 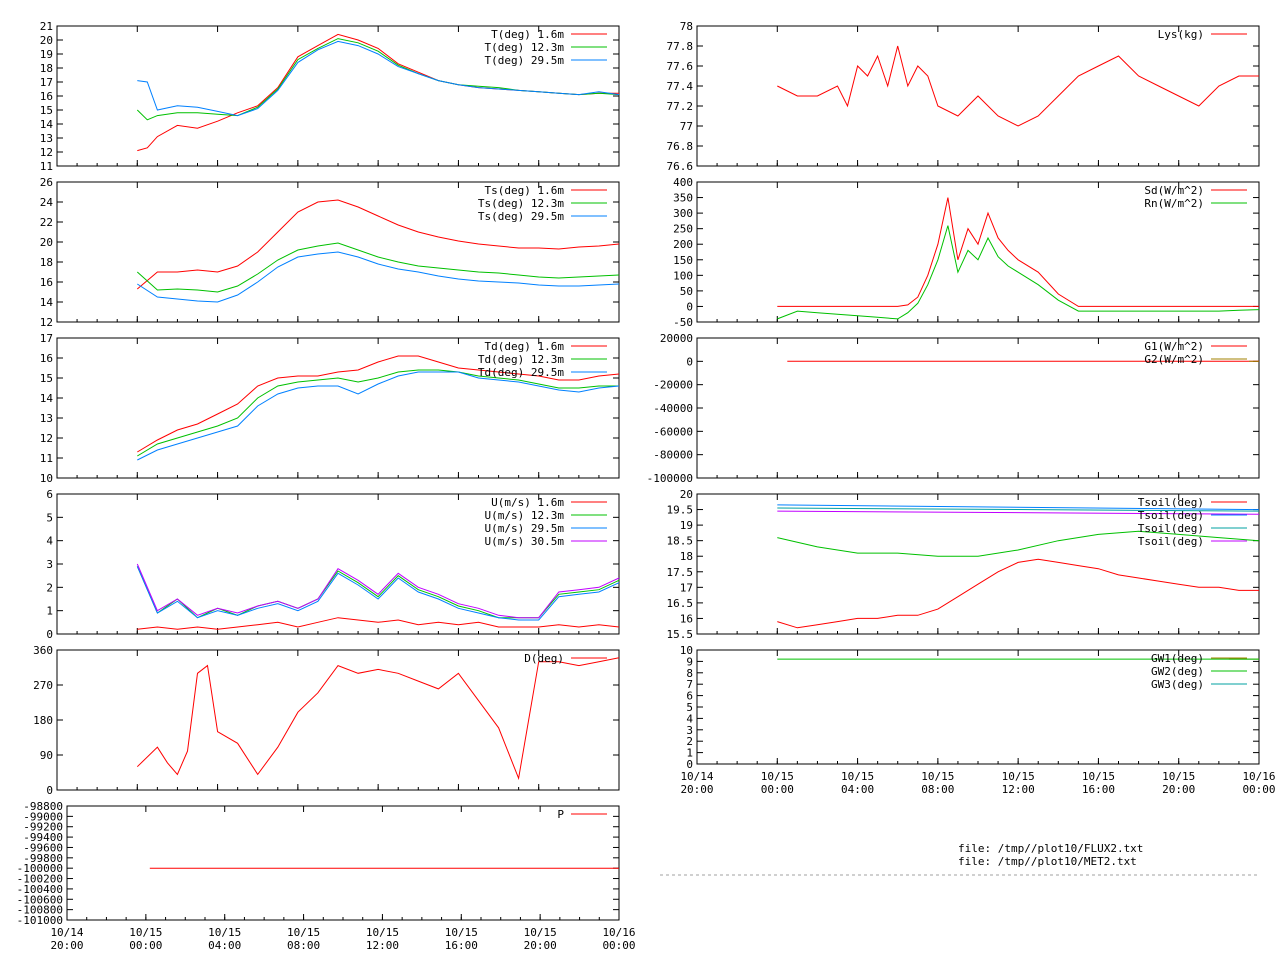 I want to click on y-tick-label: -99400, so click(x=43, y=837).